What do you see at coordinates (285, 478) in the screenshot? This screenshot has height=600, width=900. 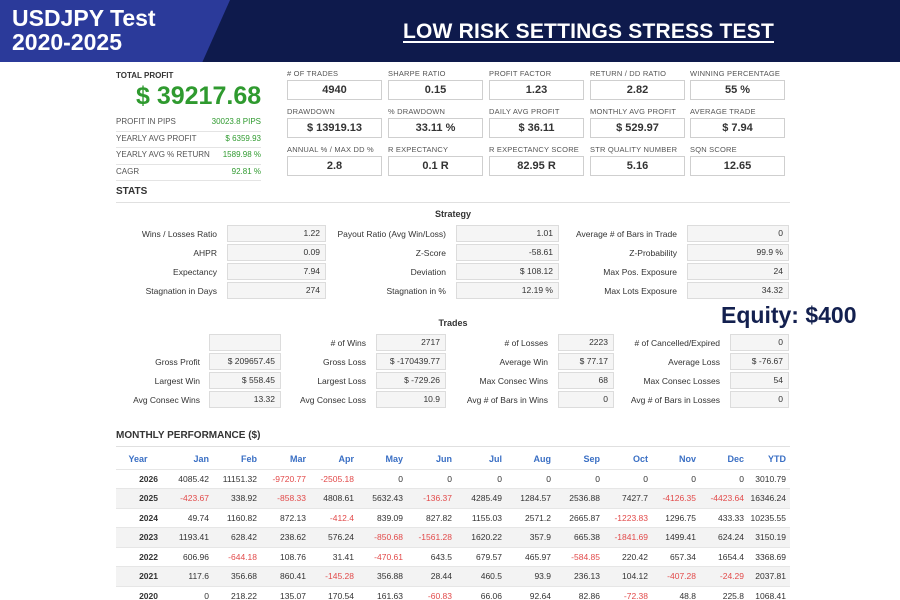 I see `monthly-value-cell: -9720.77` at bounding box center [285, 478].